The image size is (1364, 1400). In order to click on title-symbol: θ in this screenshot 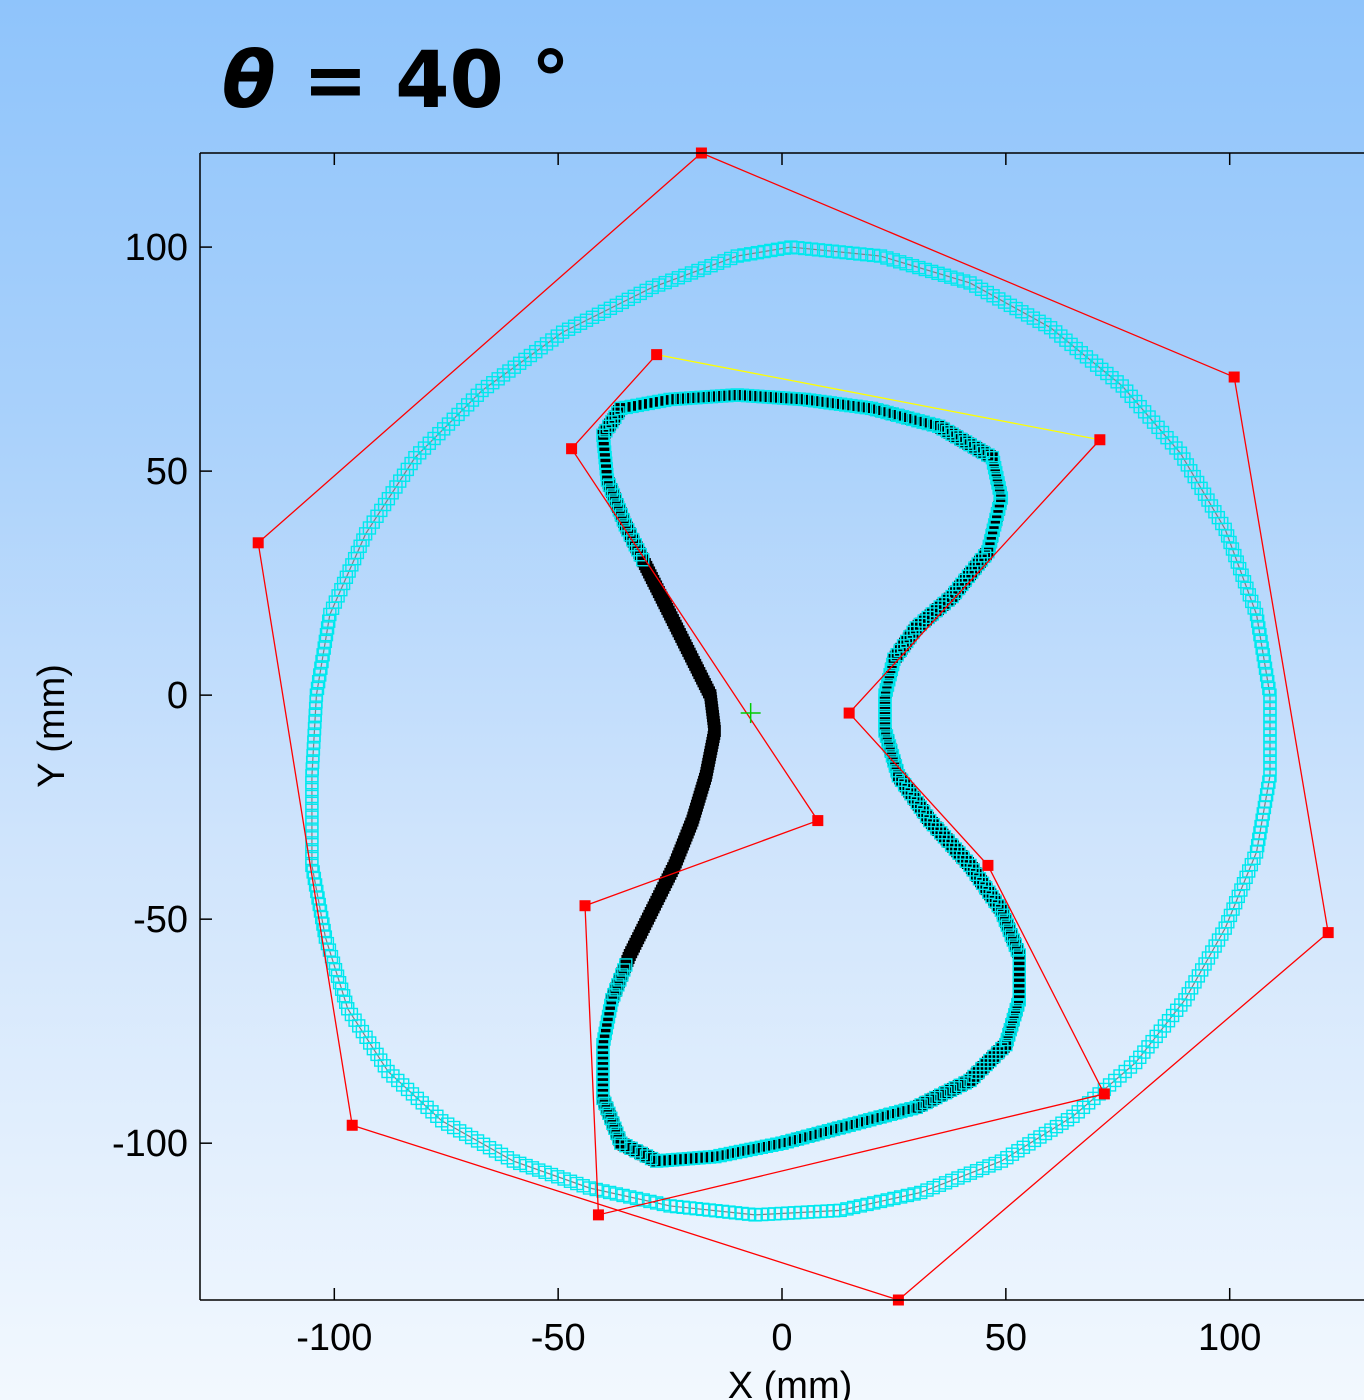, I will do `click(249, 81)`.